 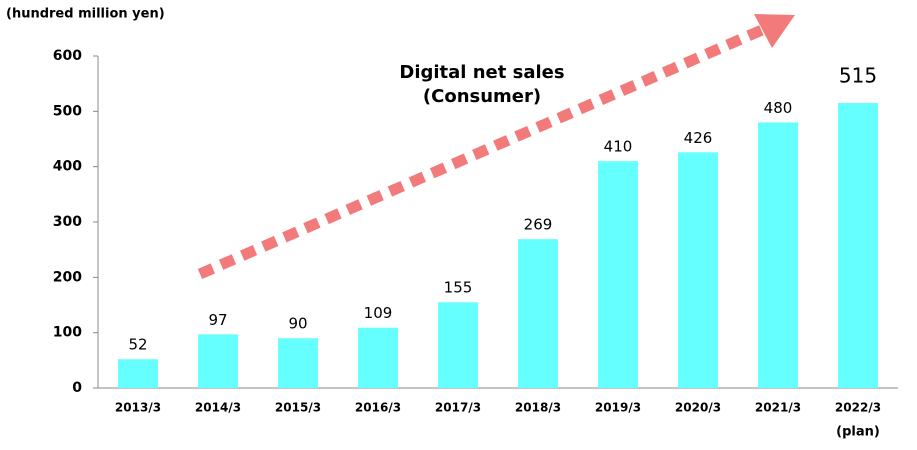 What do you see at coordinates (378, 408) in the screenshot?
I see `x-tick-label: 2016/3` at bounding box center [378, 408].